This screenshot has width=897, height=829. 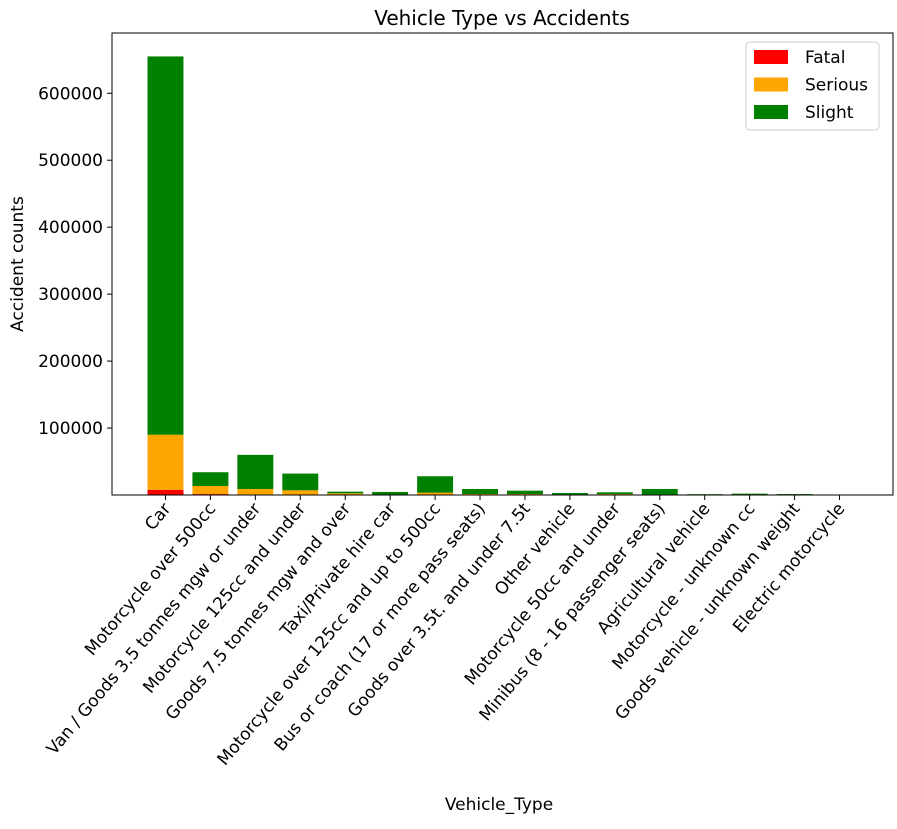 I want to click on legend-label-serious: Serious, so click(x=836, y=86).